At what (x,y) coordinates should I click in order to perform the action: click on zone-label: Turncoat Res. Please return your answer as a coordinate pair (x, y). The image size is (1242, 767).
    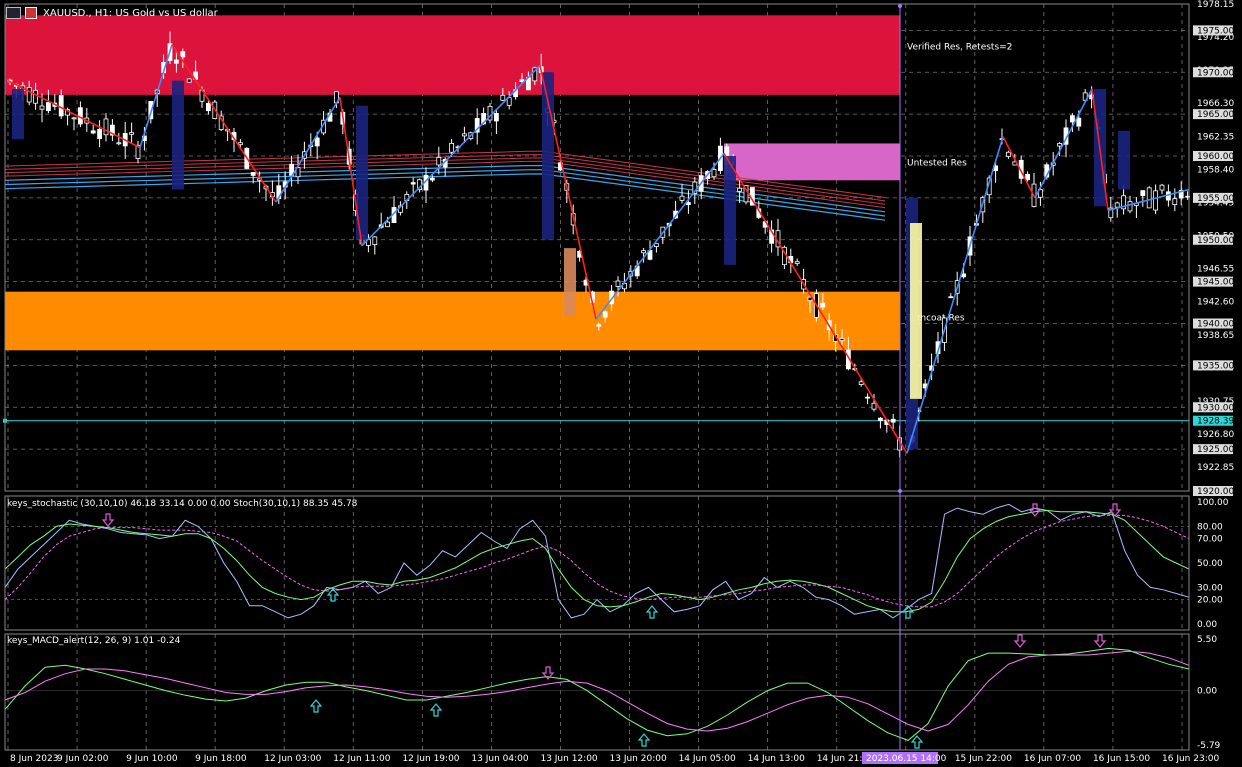
    Looking at the image, I should click on (935, 319).